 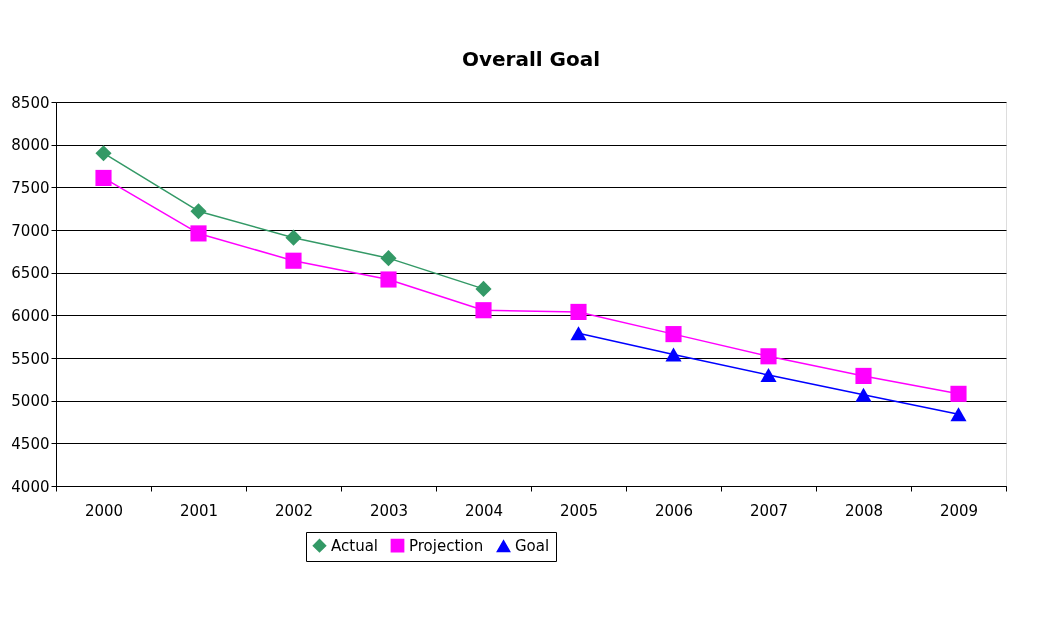 I want to click on x-tick-label: 2003, so click(x=389, y=510).